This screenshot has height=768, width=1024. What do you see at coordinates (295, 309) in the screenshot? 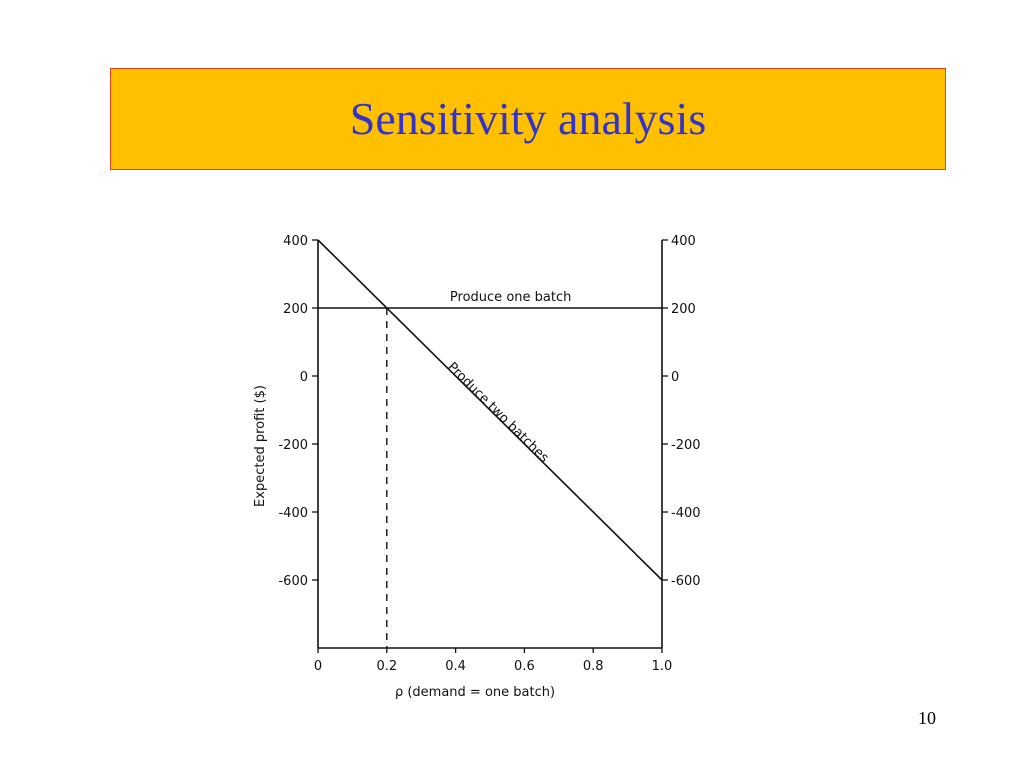
I see `y-tick-label-left: 200` at bounding box center [295, 309].